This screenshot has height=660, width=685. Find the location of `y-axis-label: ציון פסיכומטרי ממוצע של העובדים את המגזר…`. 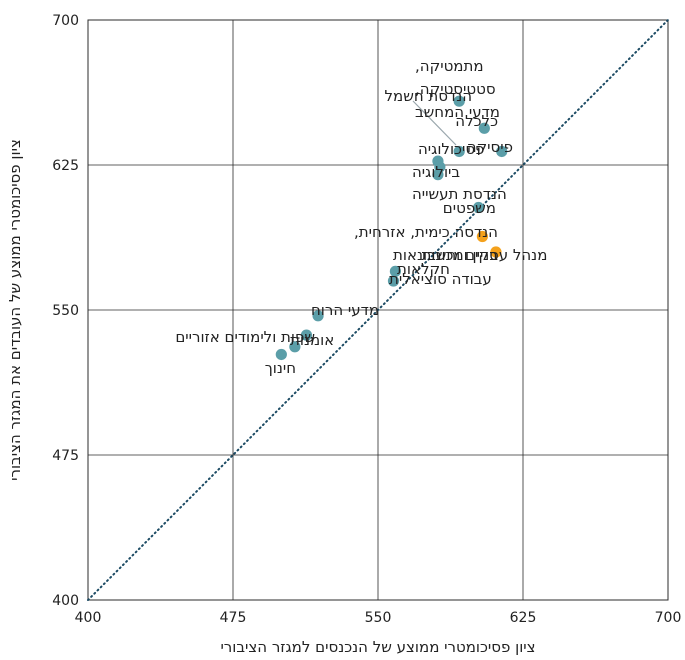

y-axis-label: ציון פסיכומטרי ממוצע של העובדים את המגזר… is located at coordinates (15, 310).